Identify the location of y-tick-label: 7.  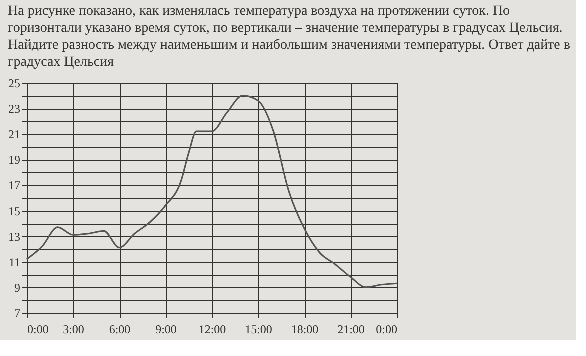
(17, 313).